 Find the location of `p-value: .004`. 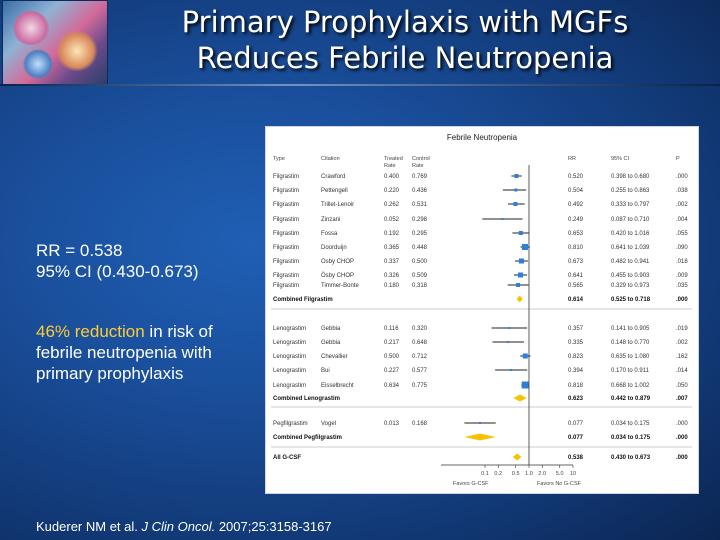

p-value: .004 is located at coordinates (682, 220).